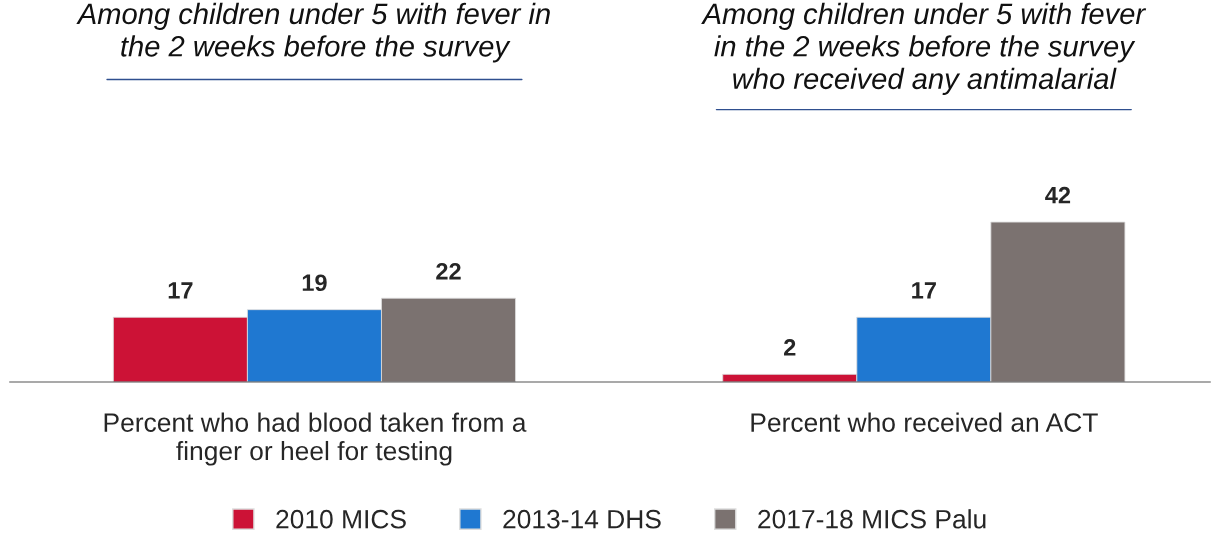 The height and width of the screenshot is (552, 1220). Describe the element at coordinates (313, 32) in the screenshot. I see `text: Among children under 5 with fever in the 2 weeks before the survey` at that location.